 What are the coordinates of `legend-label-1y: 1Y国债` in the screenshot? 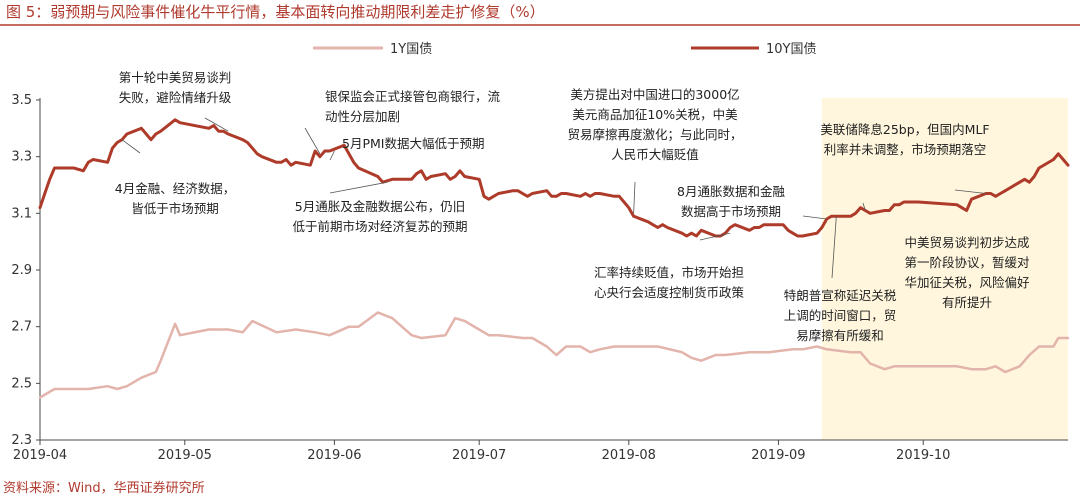 It's located at (411, 49).